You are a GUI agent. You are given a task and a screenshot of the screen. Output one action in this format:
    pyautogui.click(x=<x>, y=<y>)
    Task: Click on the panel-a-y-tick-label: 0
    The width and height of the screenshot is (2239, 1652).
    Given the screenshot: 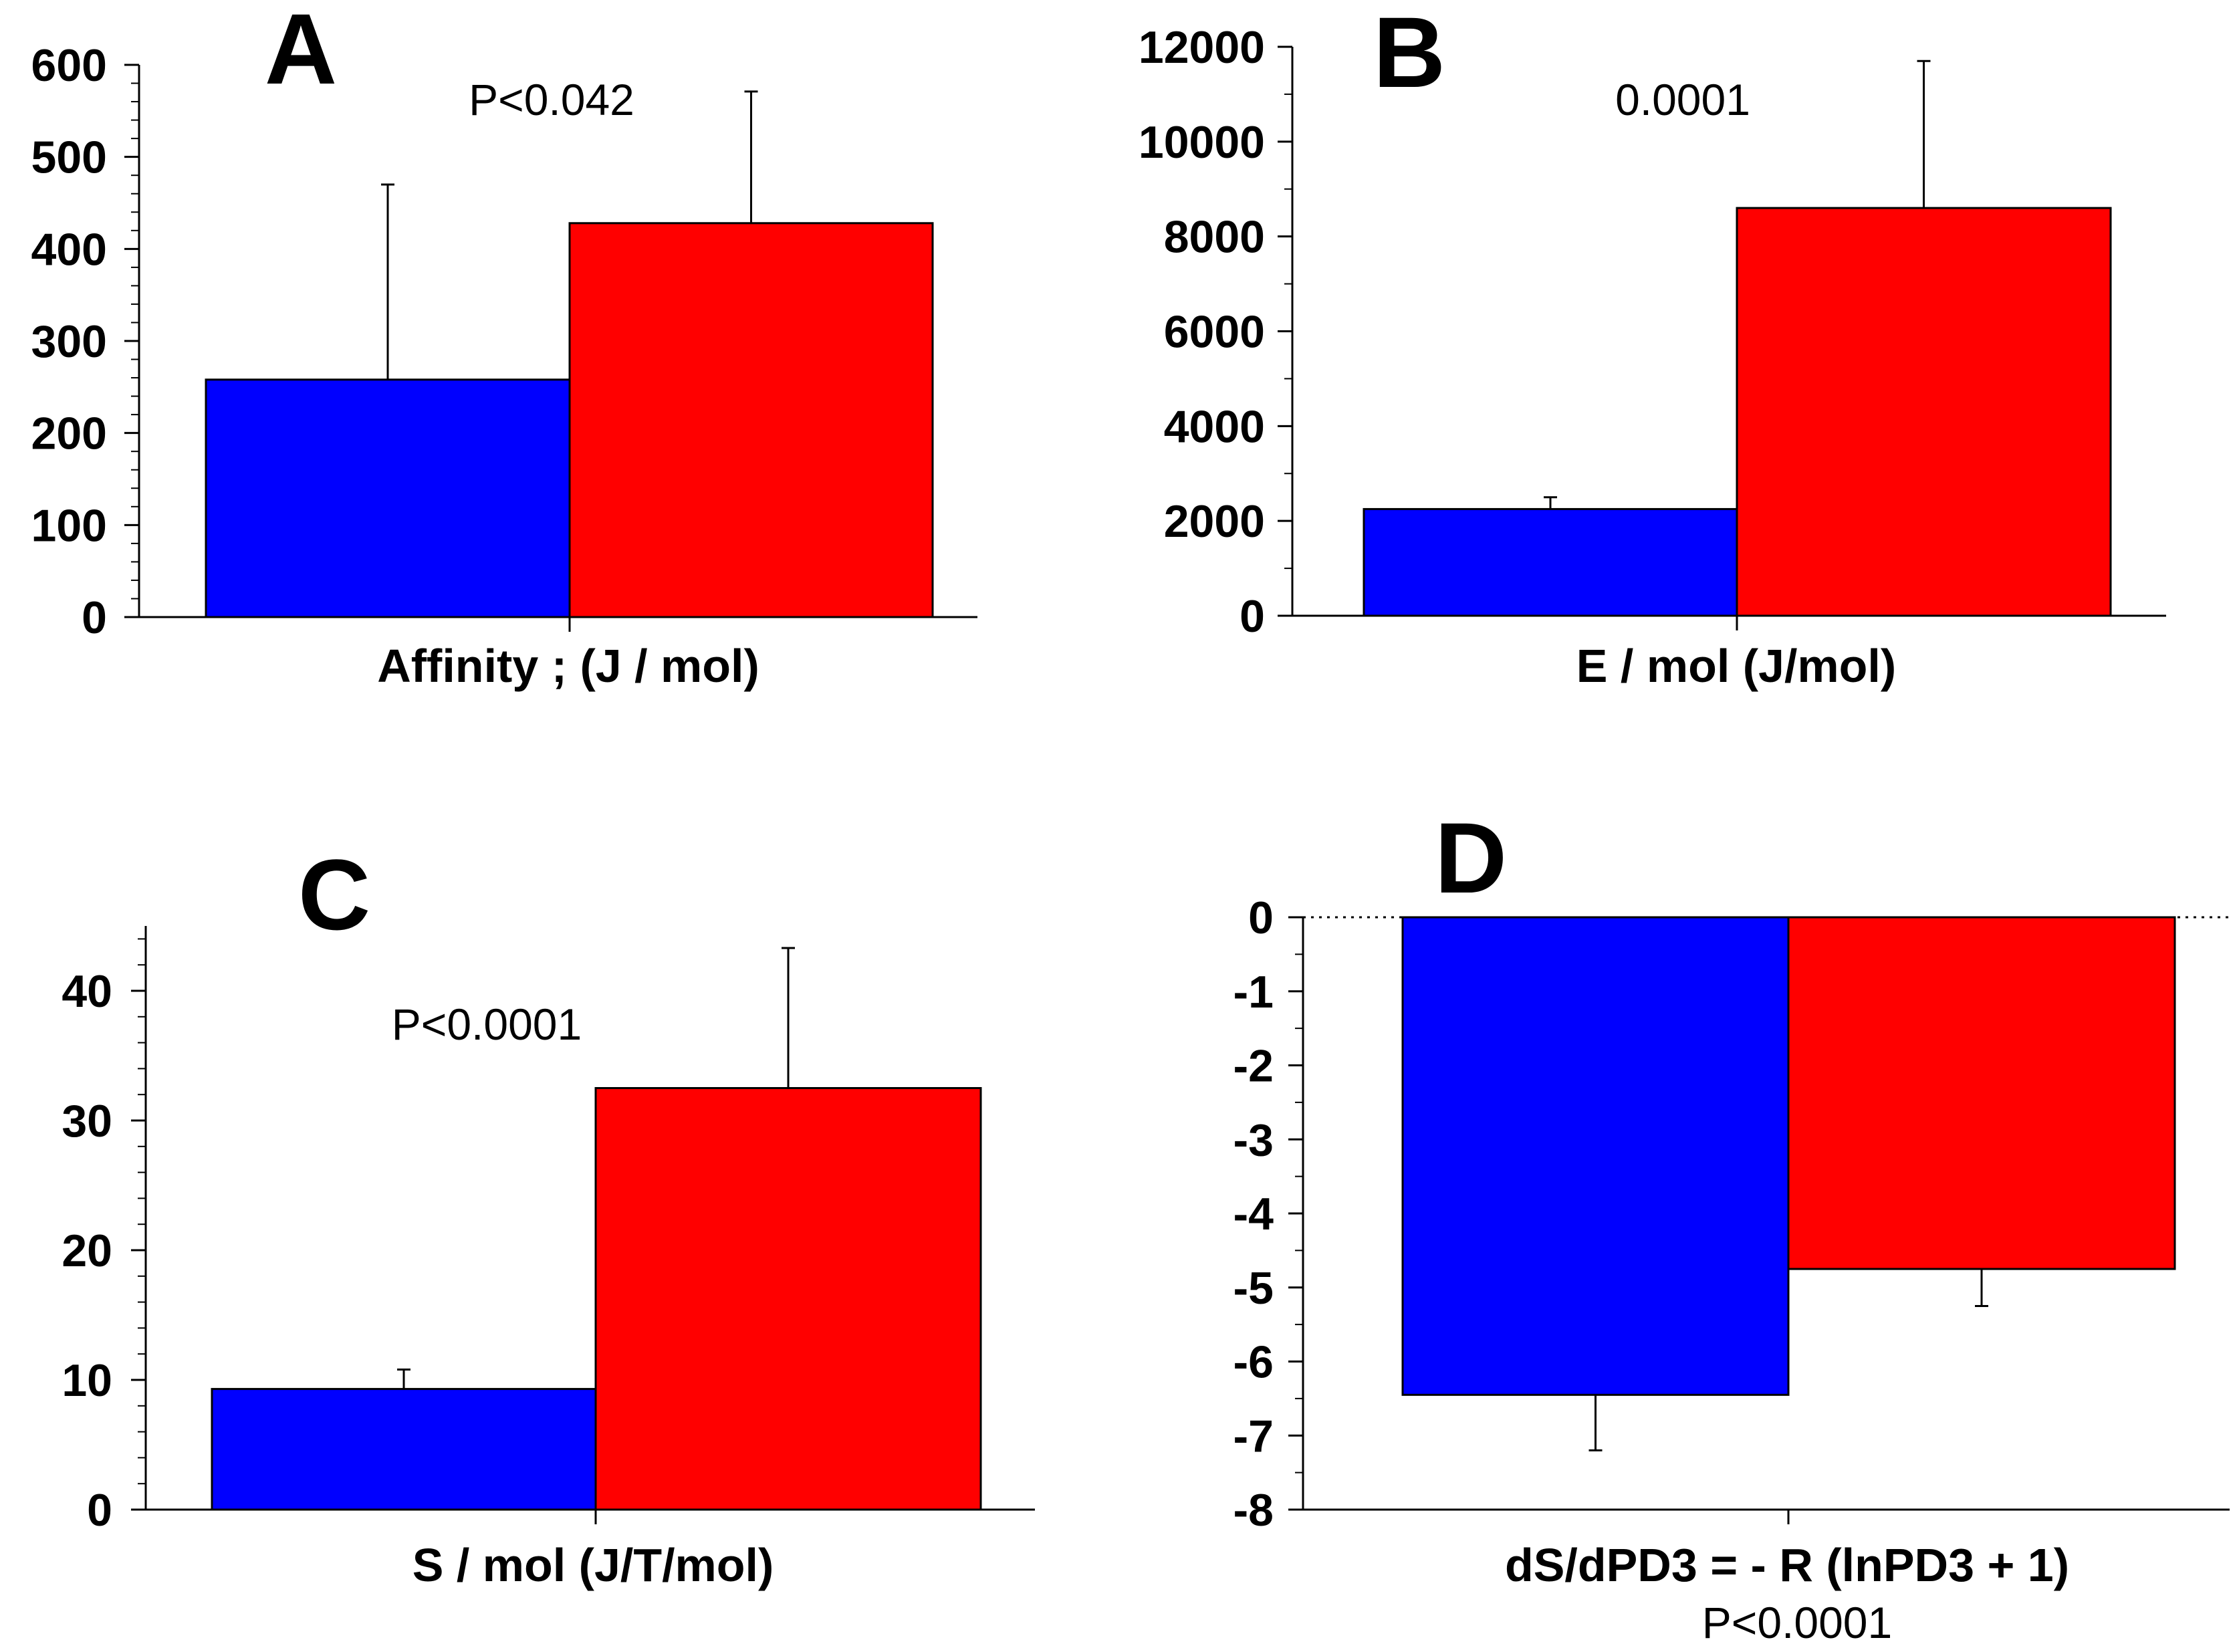 What is the action you would take?
    pyautogui.click(x=94, y=617)
    